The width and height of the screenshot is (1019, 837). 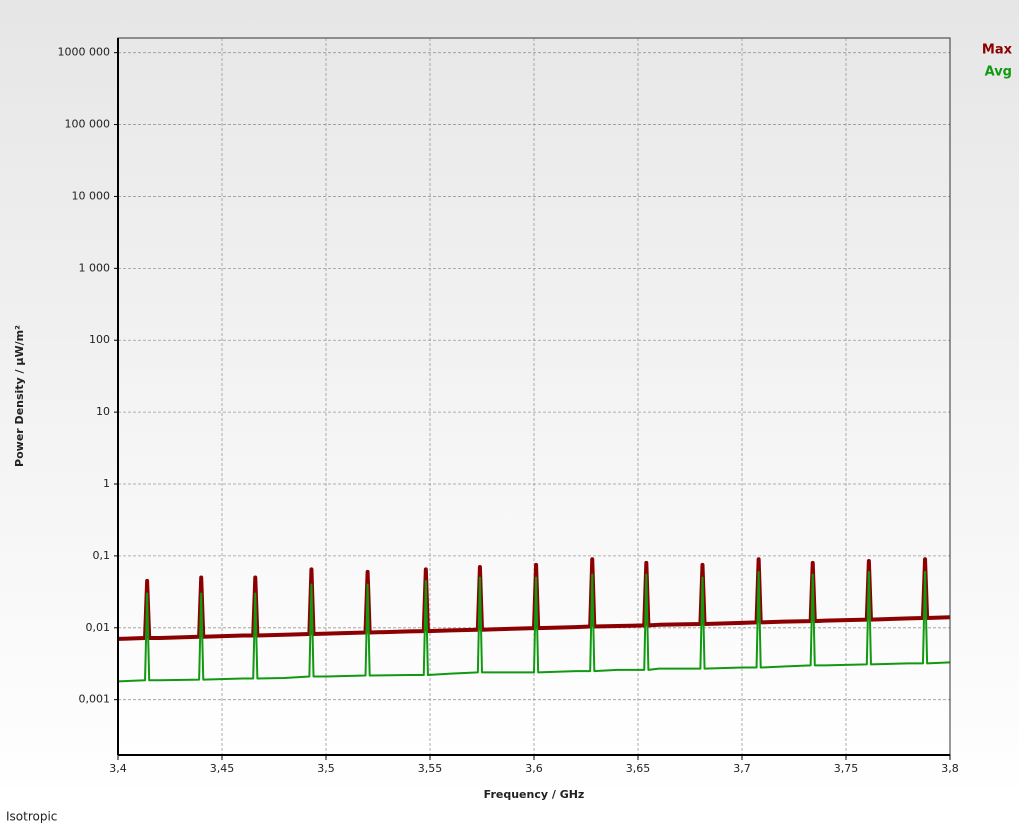 I want to click on x-tick-label: 3,75, so click(x=846, y=768).